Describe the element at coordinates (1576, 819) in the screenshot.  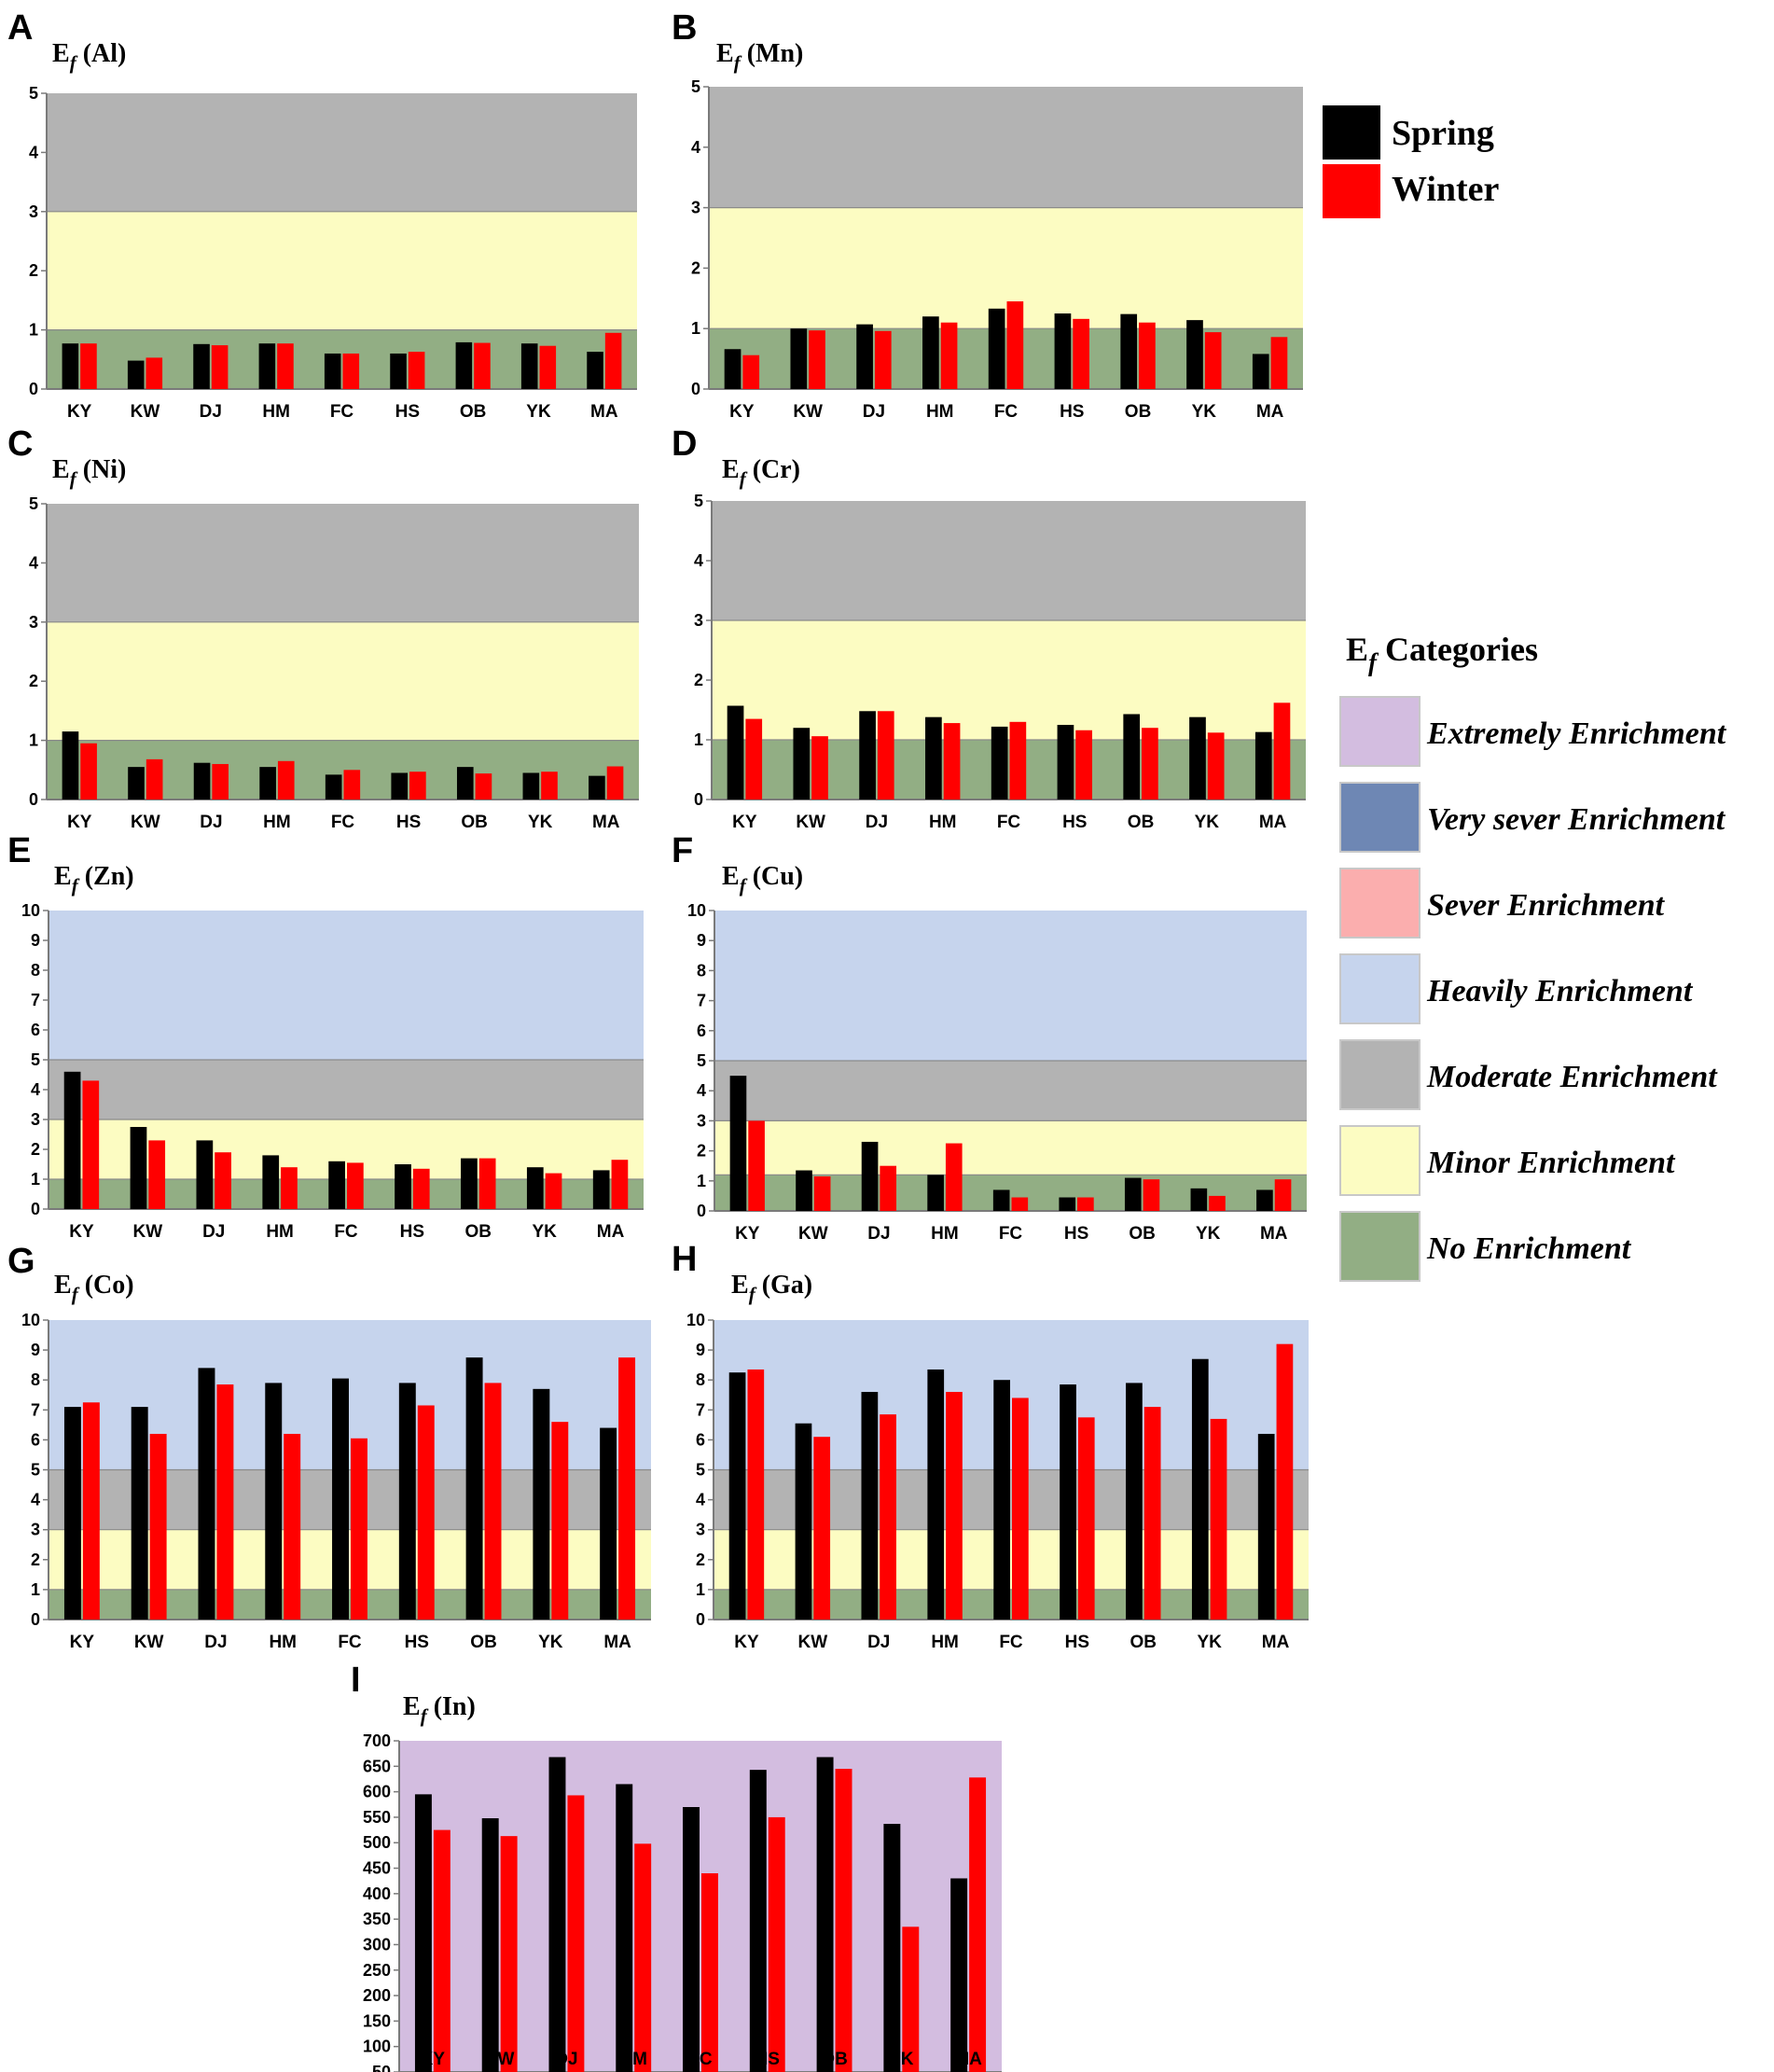
I see `category-label: Very sever Enrichment` at that location.